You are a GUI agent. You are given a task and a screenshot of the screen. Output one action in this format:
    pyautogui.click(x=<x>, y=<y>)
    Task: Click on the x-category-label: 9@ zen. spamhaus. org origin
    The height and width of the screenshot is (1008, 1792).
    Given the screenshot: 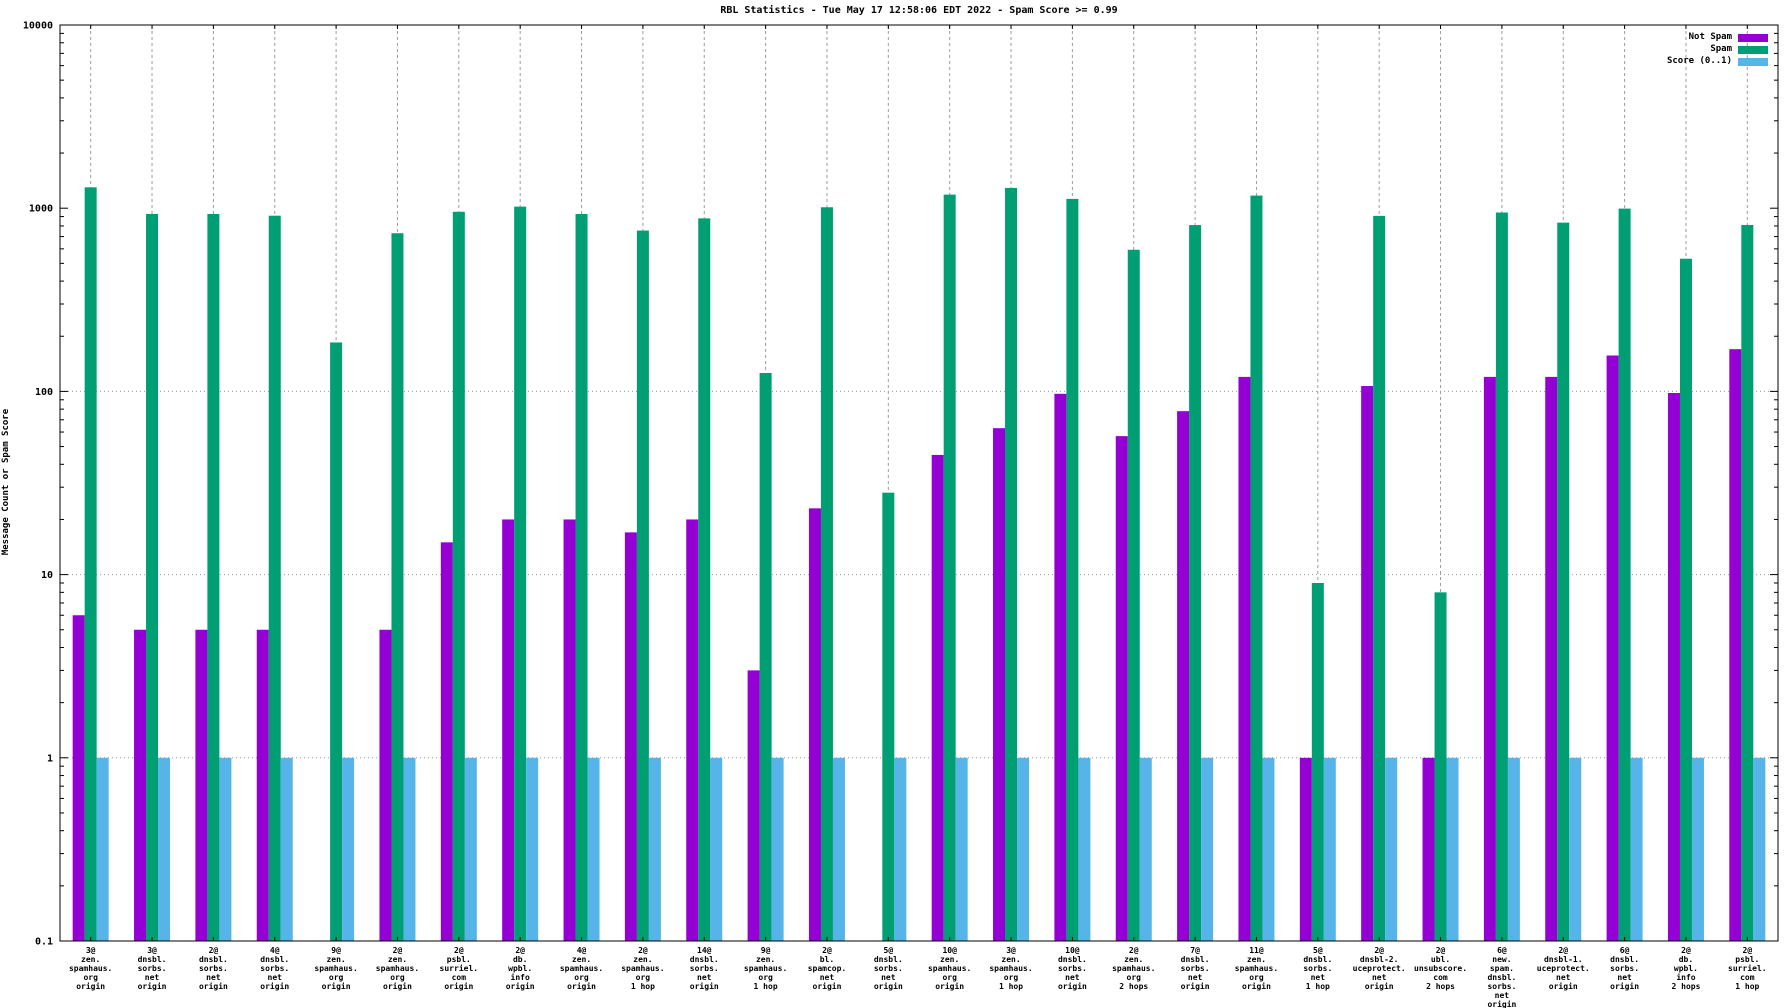 What is the action you would take?
    pyautogui.click(x=335, y=968)
    